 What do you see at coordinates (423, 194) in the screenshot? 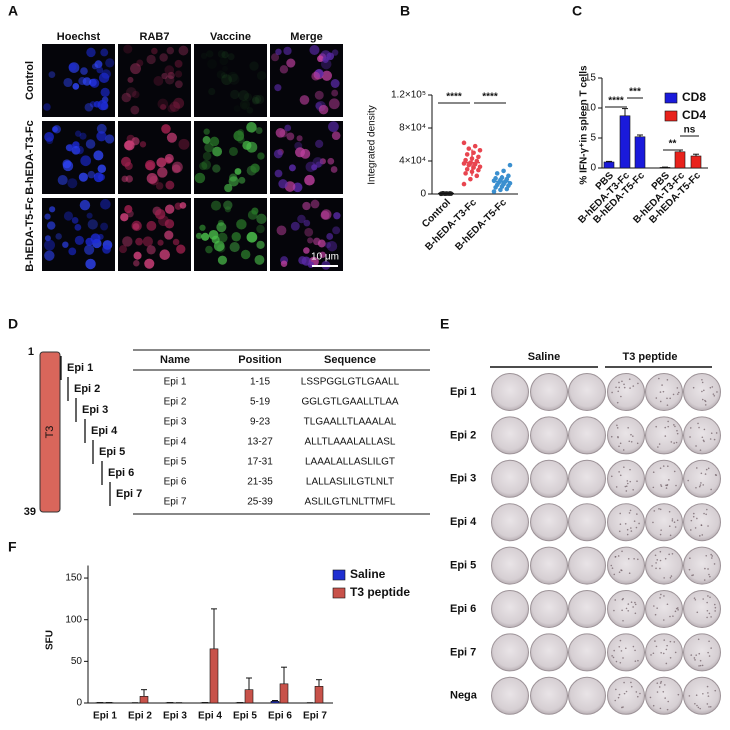
I see `y-tick-label: 0` at bounding box center [423, 194].